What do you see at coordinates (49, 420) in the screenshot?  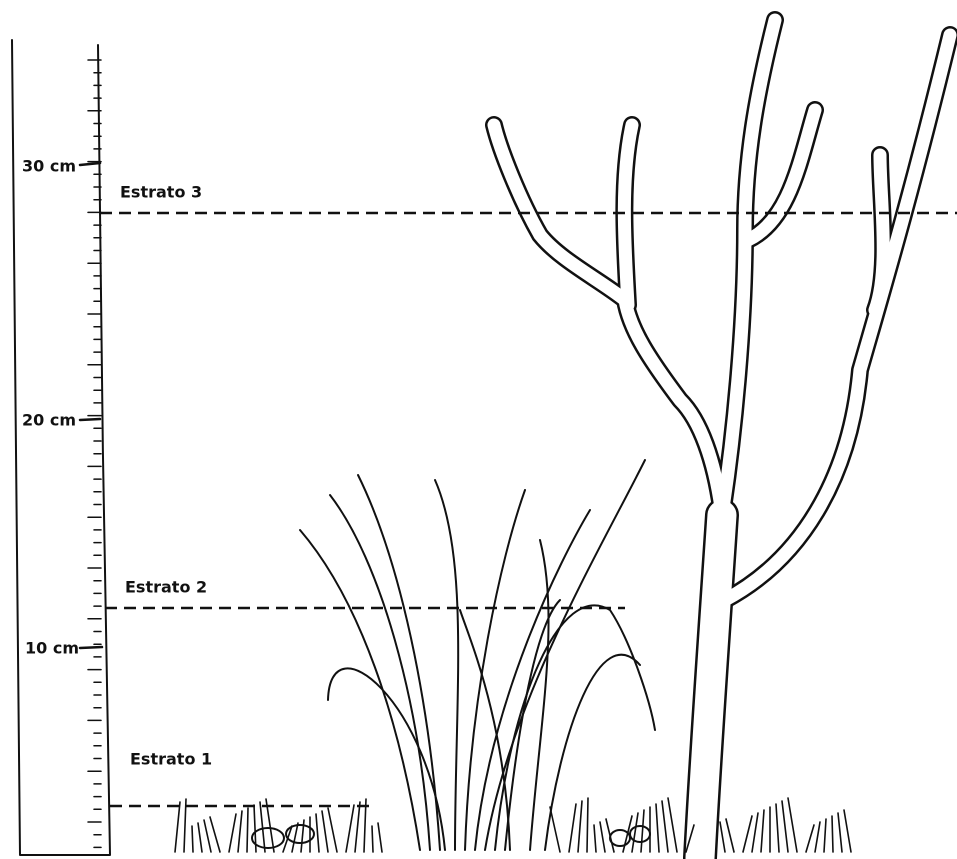 I see `ruler-label: 20 cm` at bounding box center [49, 420].